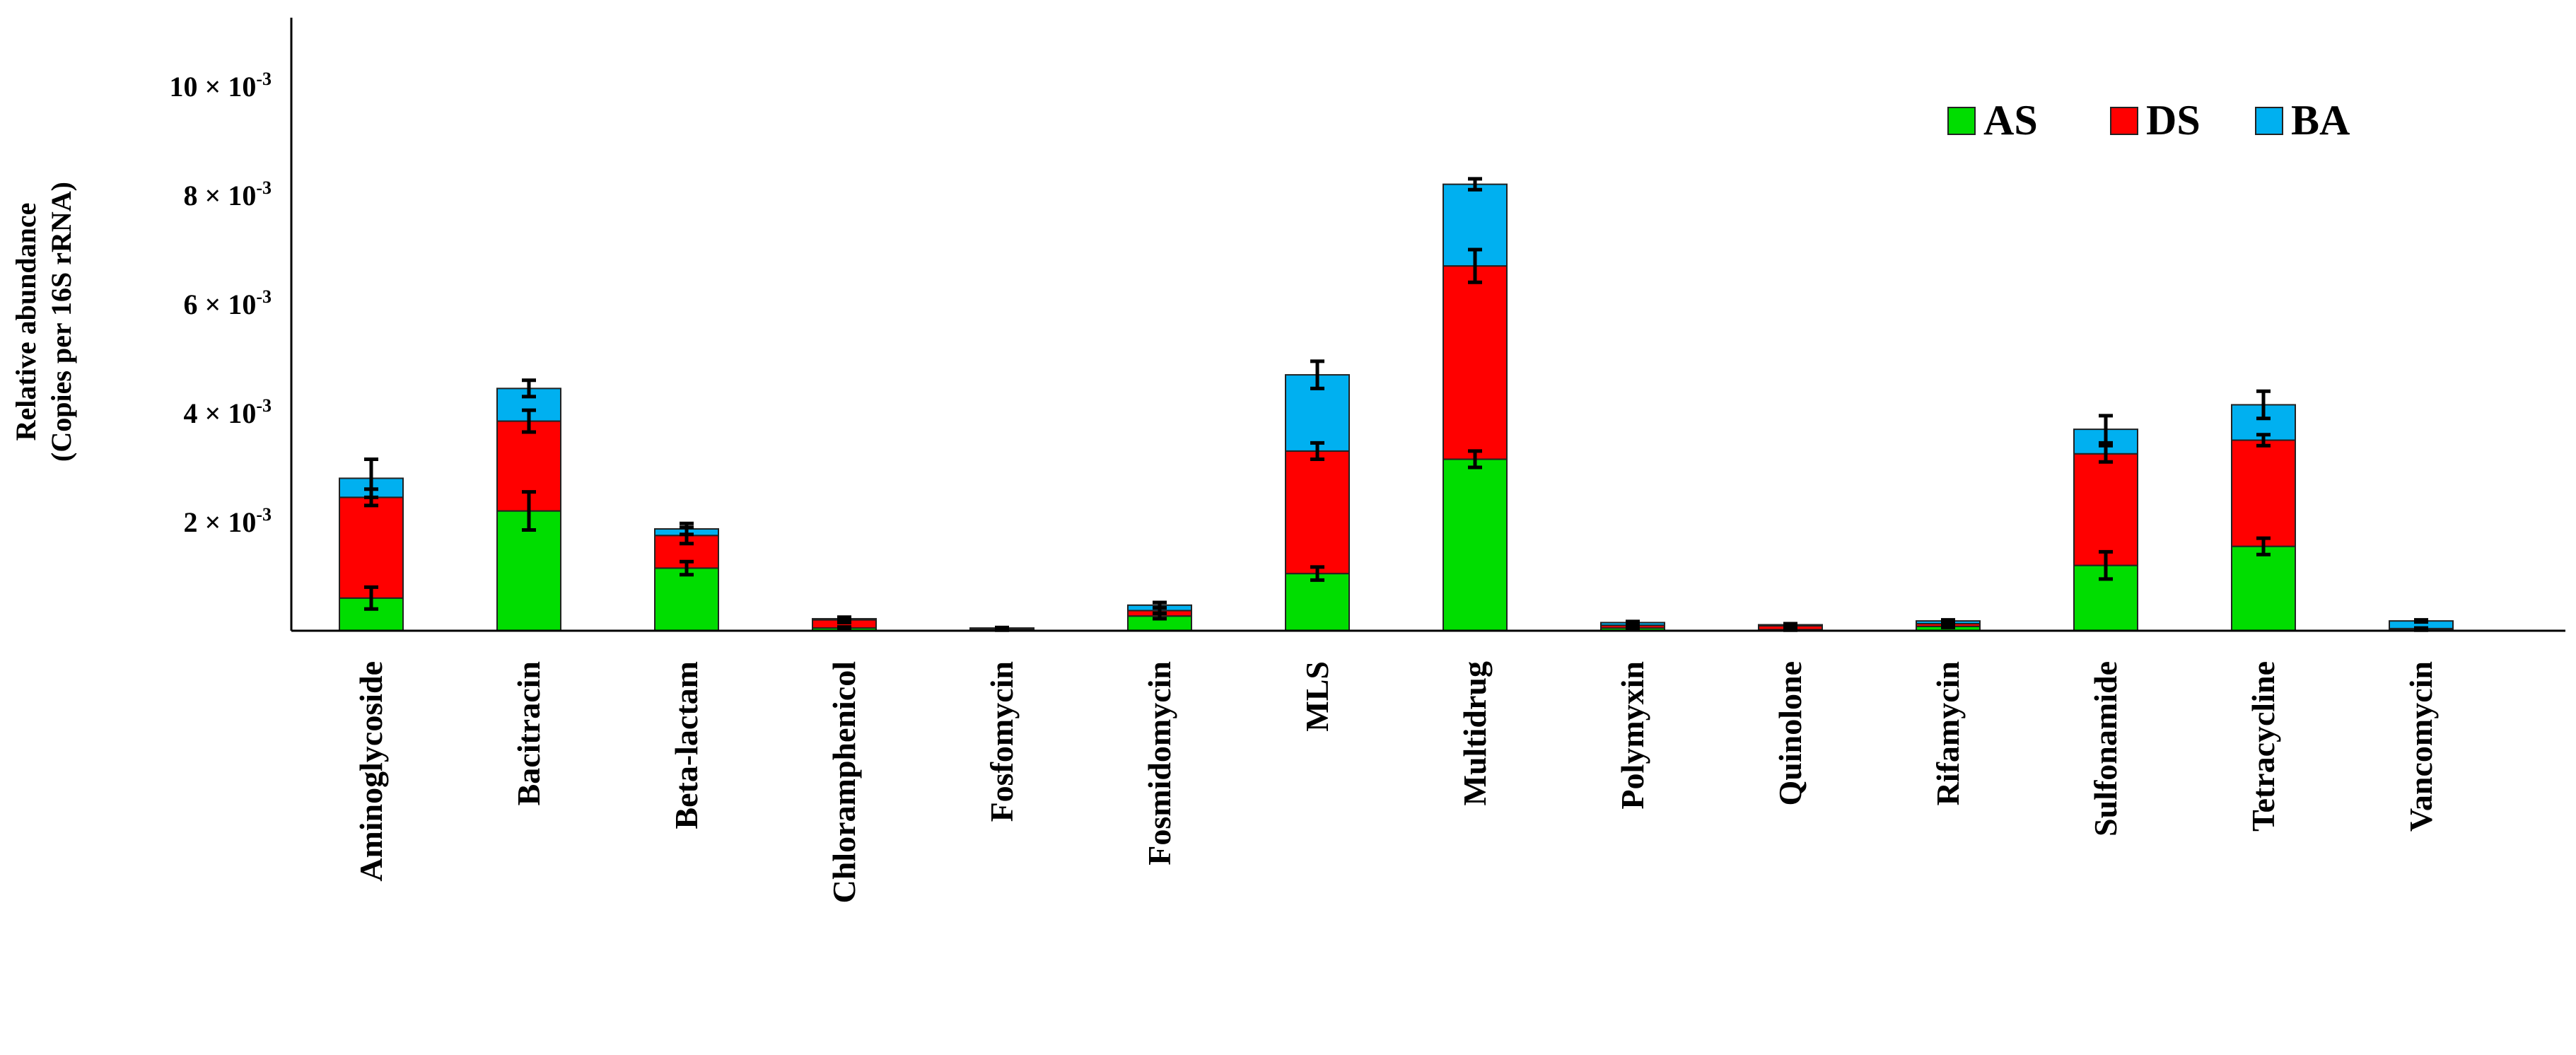 The width and height of the screenshot is (2576, 1055). What do you see at coordinates (228, 412) in the screenshot?
I see `y-tick-label: 4 × 10⁻³` at bounding box center [228, 412].